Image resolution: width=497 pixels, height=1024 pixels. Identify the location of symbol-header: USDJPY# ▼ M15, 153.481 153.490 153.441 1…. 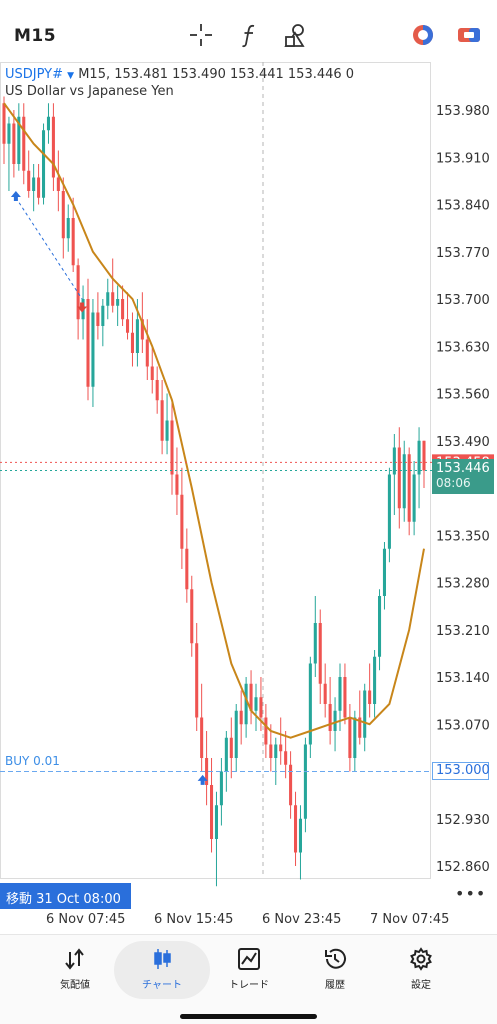
(179, 74).